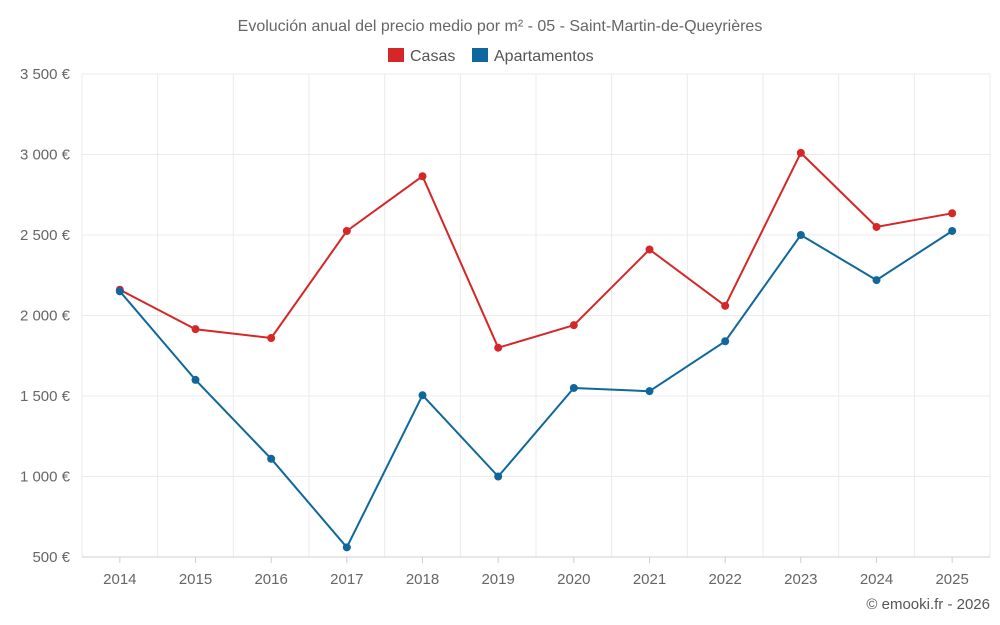 The image size is (1000, 625). Describe the element at coordinates (119, 579) in the screenshot. I see `x-tick-label: 2014` at that location.